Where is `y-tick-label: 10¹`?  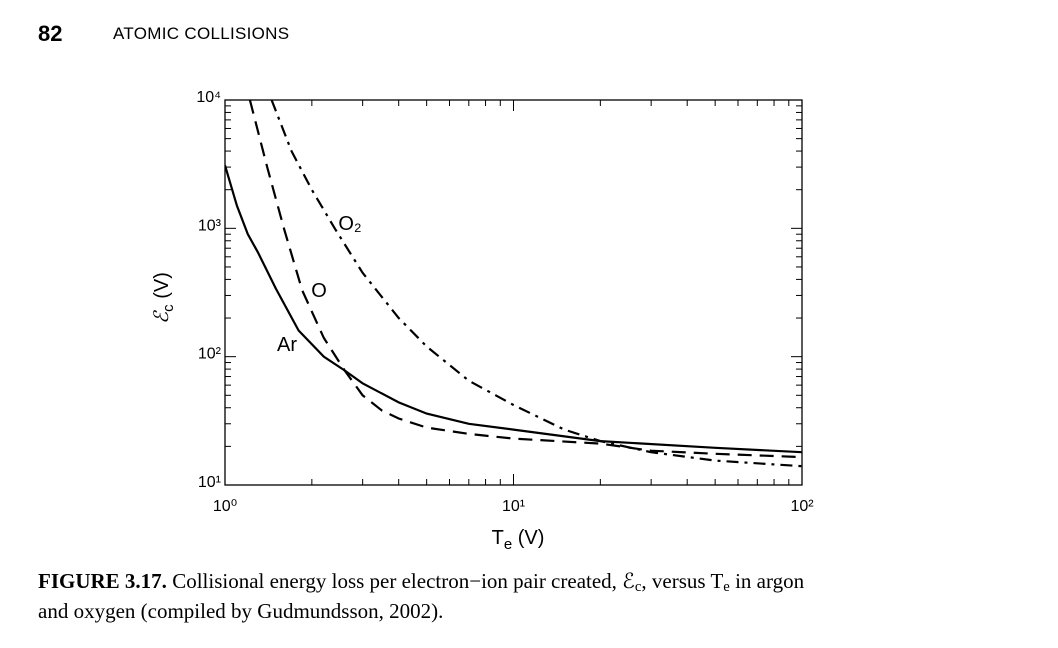 y-tick-label: 10¹ is located at coordinates (209, 482).